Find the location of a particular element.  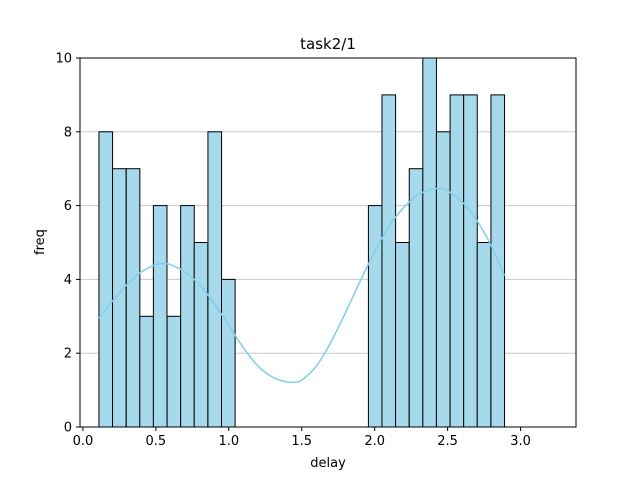

x-tick-label-5: 2.5 is located at coordinates (447, 441).